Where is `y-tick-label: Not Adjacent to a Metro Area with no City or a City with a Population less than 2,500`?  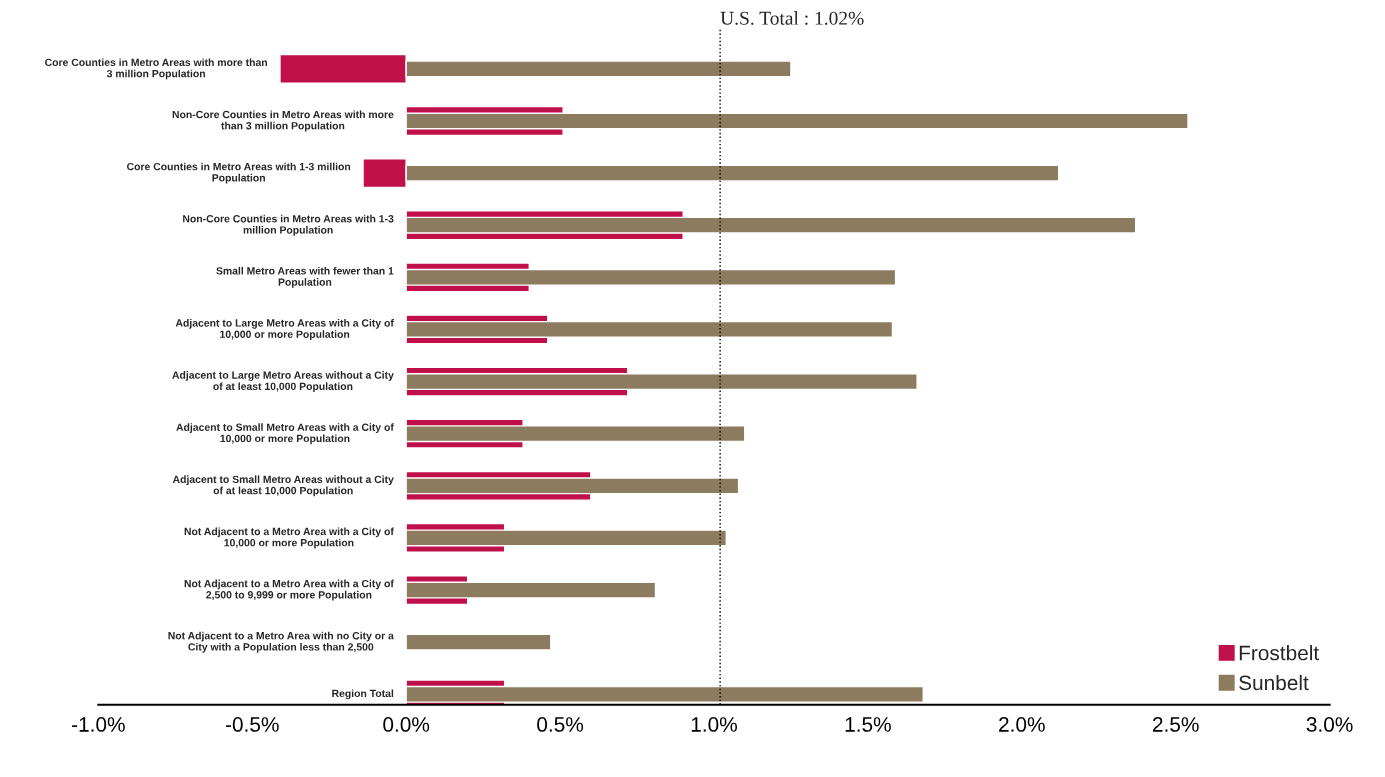 y-tick-label: Not Adjacent to a Metro Area with no City or a City with a Population less than 2,500 is located at coordinates (281, 642).